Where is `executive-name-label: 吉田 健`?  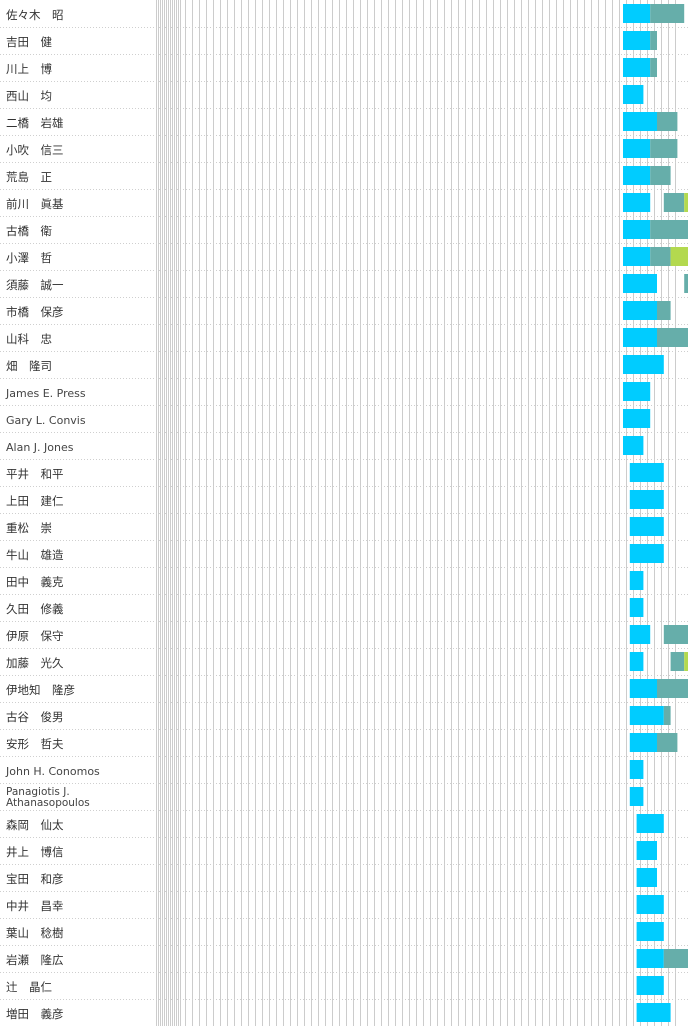
executive-name-label: 吉田 健 is located at coordinates (29, 42).